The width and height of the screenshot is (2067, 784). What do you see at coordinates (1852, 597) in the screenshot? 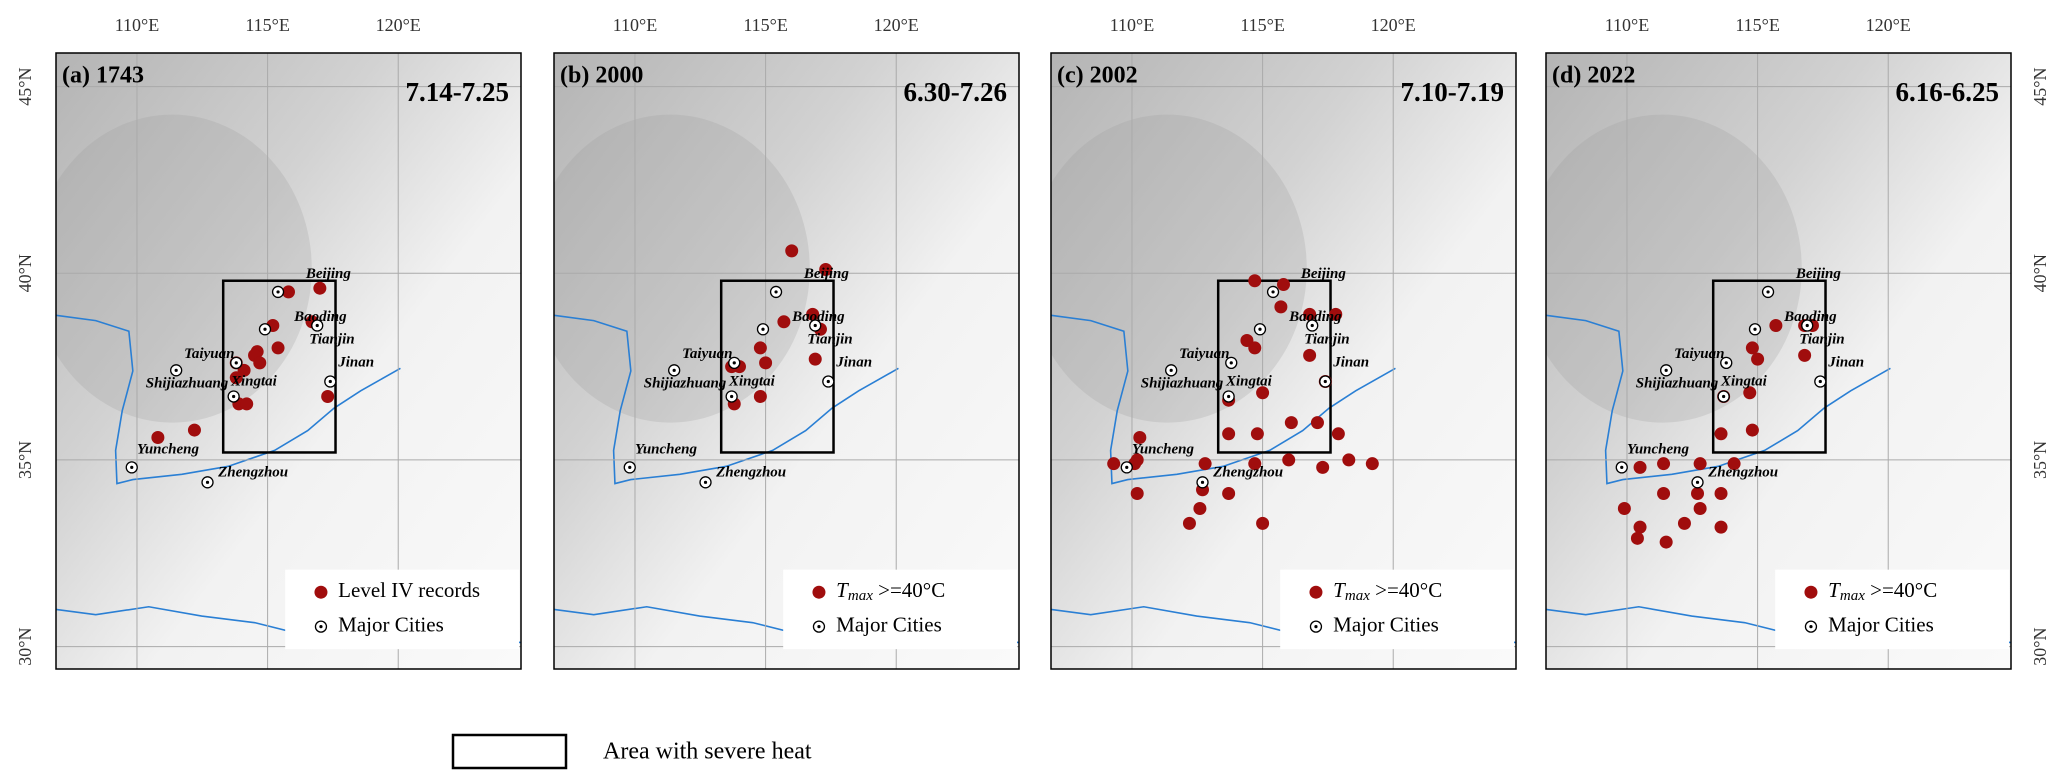
I see `legend-text-part: max` at bounding box center [1852, 597].